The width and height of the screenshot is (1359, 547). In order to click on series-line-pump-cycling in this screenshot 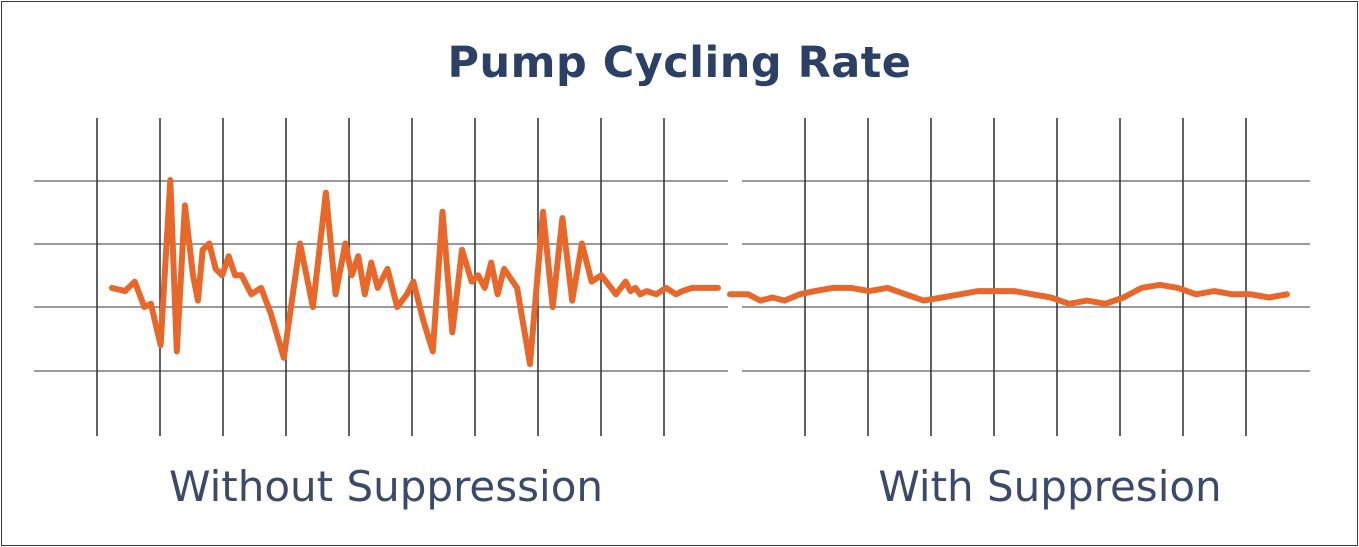, I will do `click(1008, 294)`.